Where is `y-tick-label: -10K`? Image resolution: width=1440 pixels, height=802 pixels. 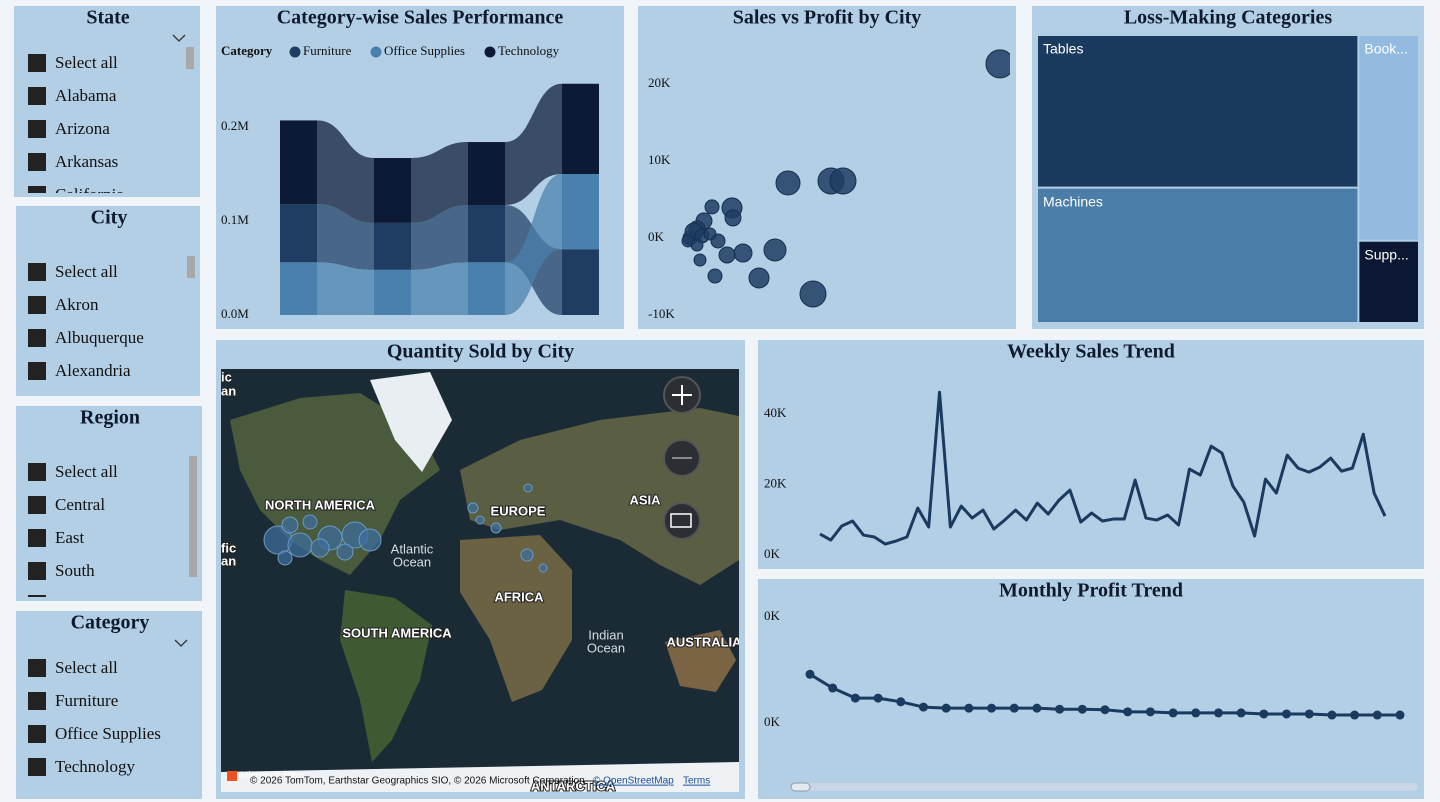 y-tick-label: -10K is located at coordinates (661, 313).